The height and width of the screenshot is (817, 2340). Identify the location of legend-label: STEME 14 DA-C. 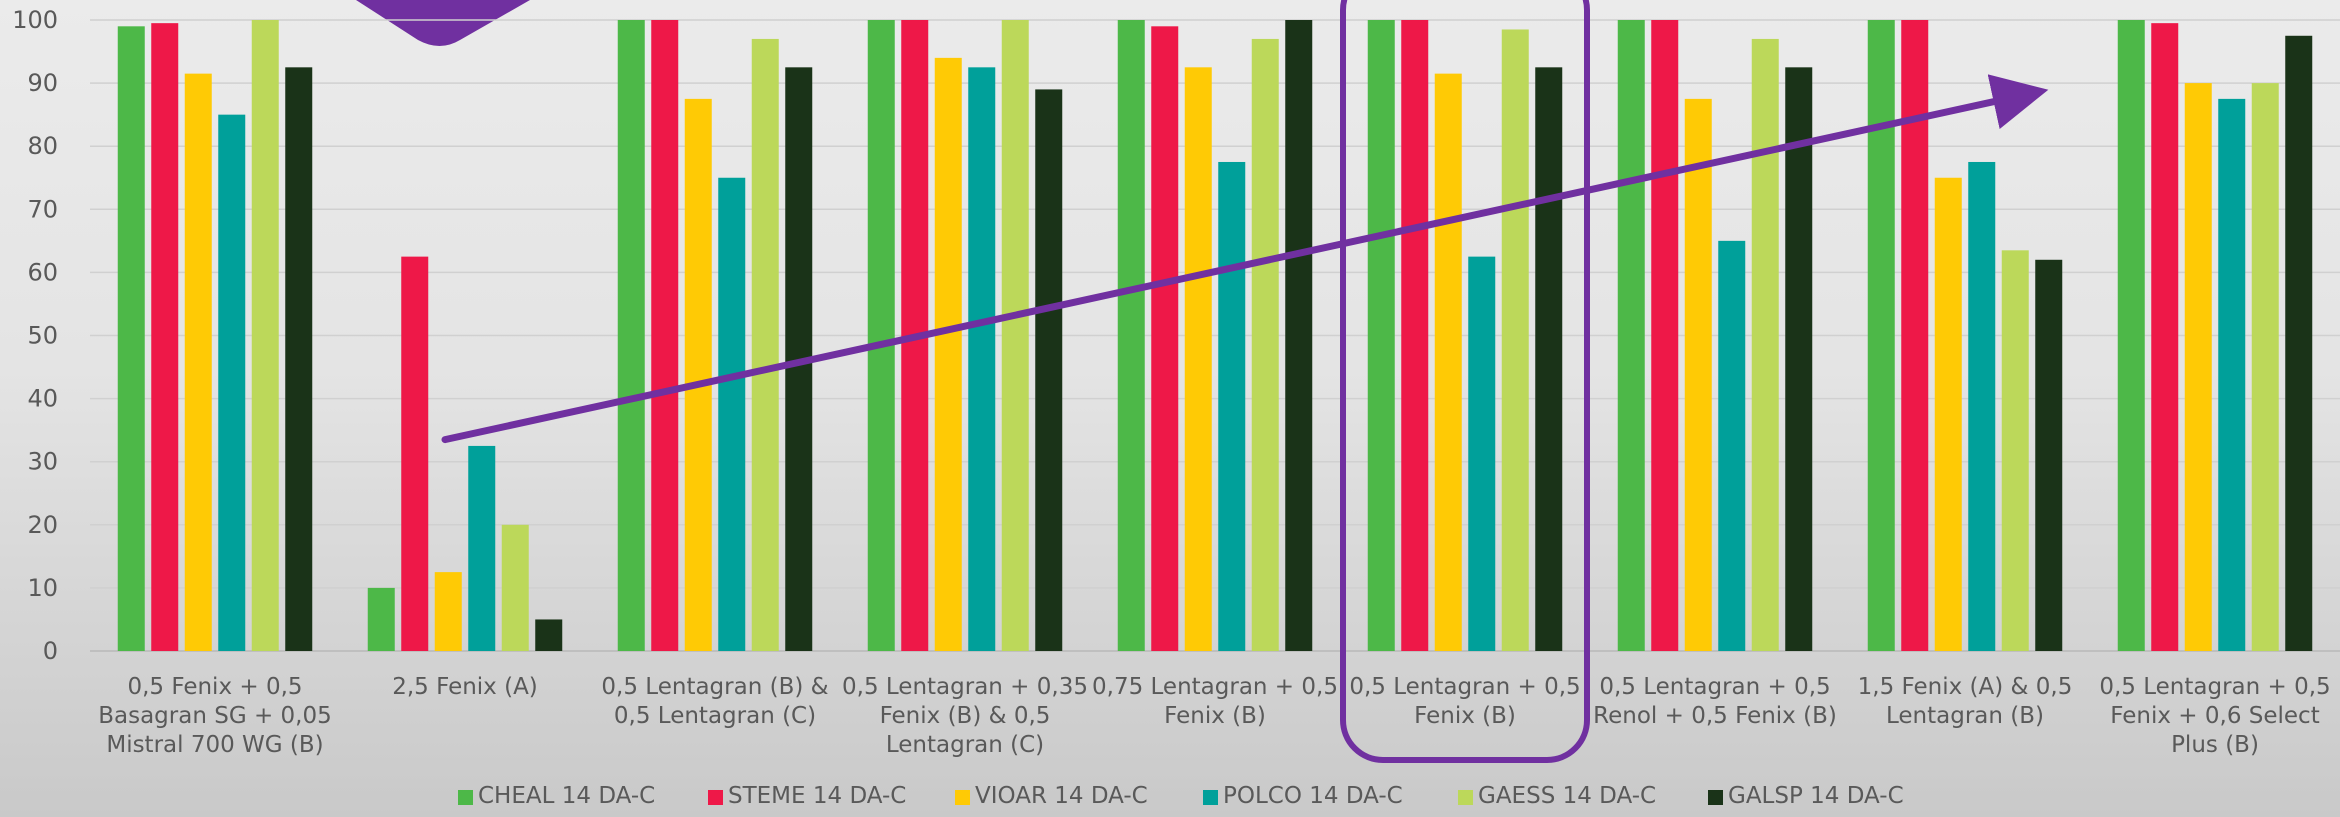
(817, 796).